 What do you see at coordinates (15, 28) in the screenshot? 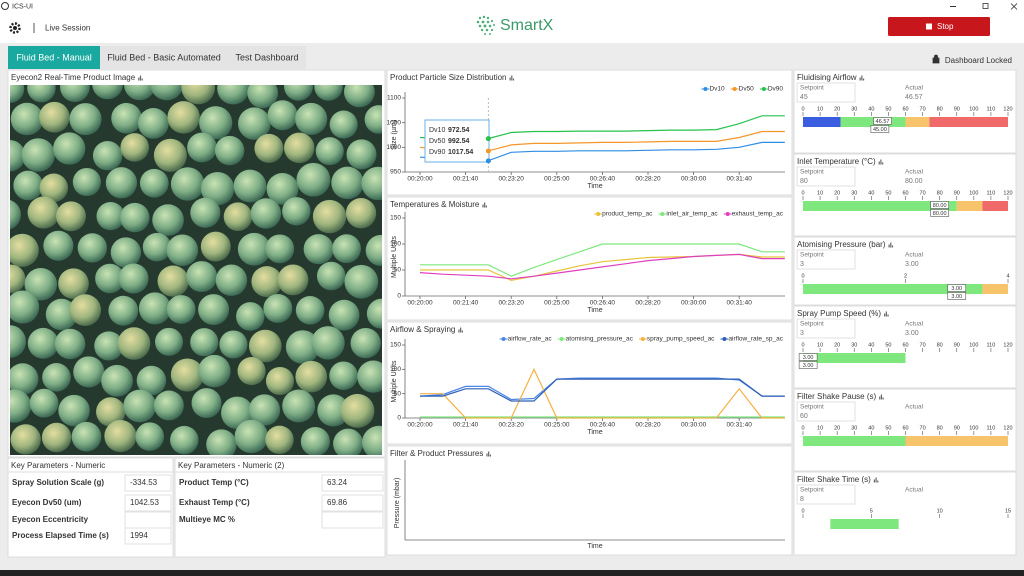
I see `settings-icon` at bounding box center [15, 28].